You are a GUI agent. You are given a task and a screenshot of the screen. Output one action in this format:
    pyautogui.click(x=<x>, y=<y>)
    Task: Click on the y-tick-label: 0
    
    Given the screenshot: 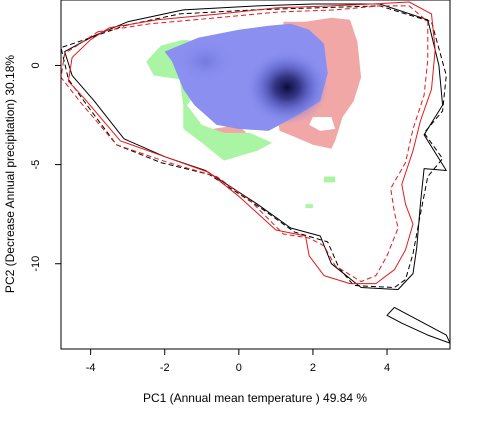 What is the action you would take?
    pyautogui.click(x=36, y=65)
    